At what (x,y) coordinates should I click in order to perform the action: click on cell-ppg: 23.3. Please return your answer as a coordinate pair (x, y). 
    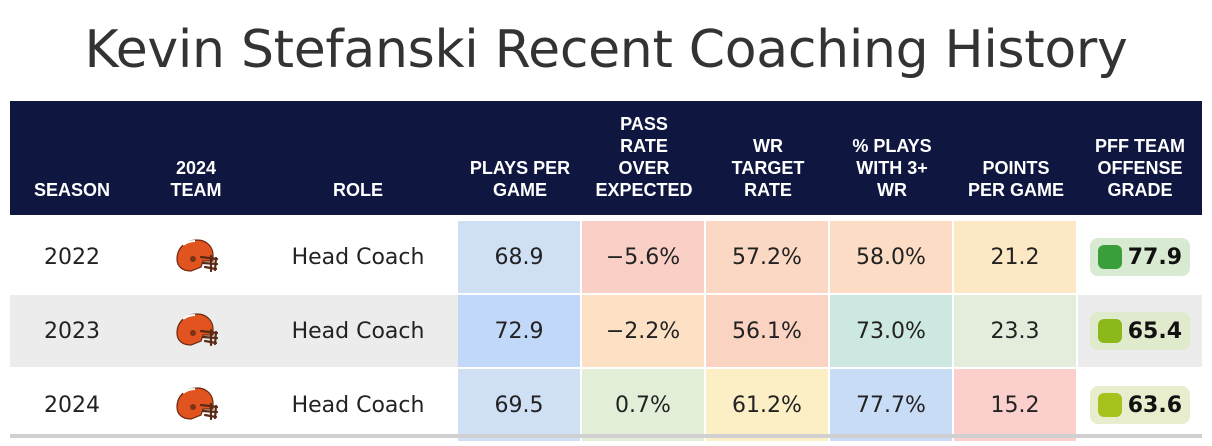
    Looking at the image, I should click on (1016, 331).